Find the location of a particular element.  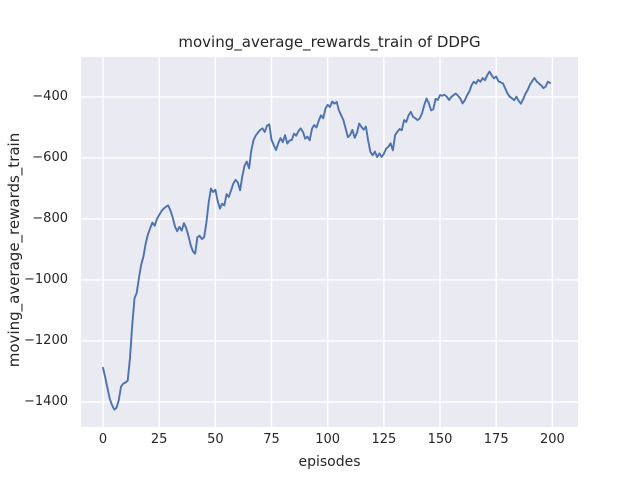

x-axis-label: episodes is located at coordinates (329, 462).